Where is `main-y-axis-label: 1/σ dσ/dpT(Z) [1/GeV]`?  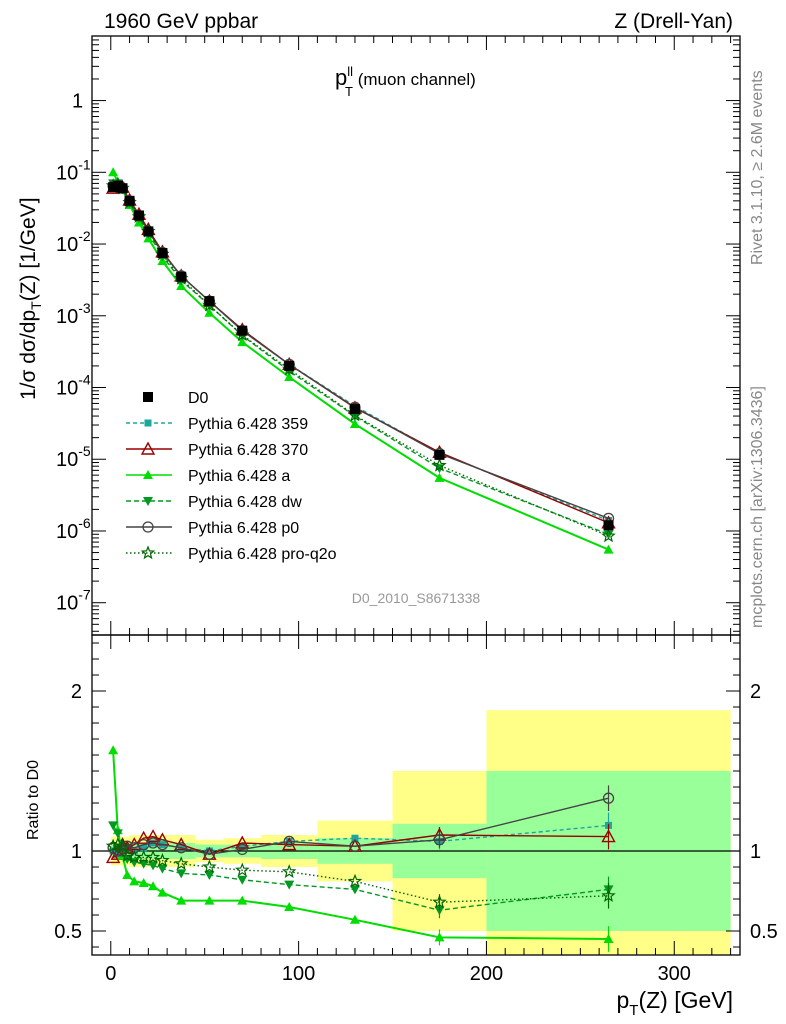 main-y-axis-label: 1/σ dσ/dpT(Z) [1/GeV] is located at coordinates (30, 298).